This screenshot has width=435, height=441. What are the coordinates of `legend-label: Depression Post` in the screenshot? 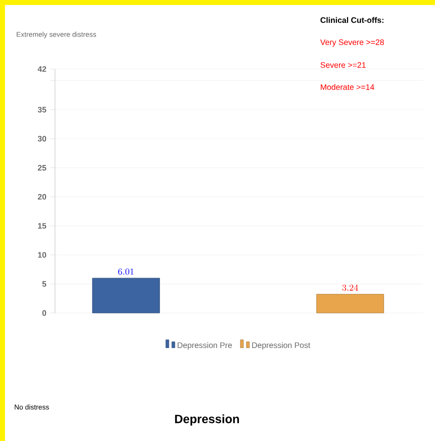 It's located at (281, 346).